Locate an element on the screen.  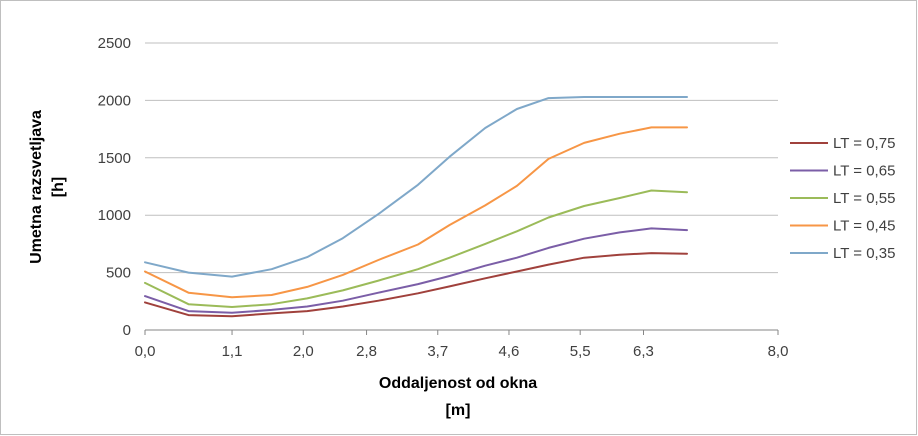
x-tick-label: 8,0 is located at coordinates (778, 351).